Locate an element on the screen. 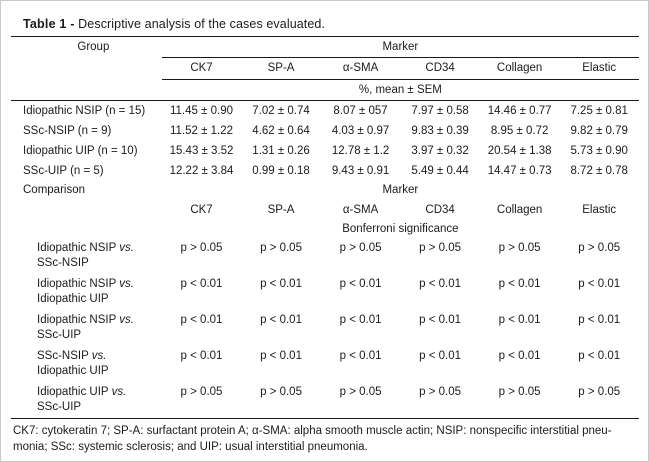 The image size is (649, 462). mean-sem-value: 14.47 ± 0.73 is located at coordinates (519, 171).